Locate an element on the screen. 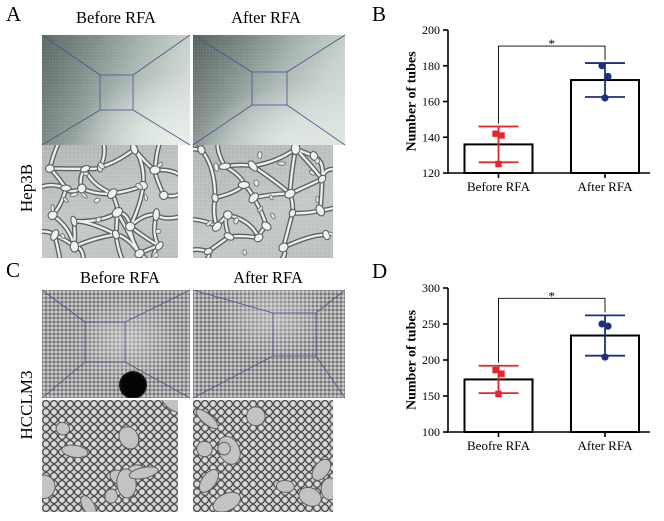 The height and width of the screenshot is (521, 664). y-tick-label: 180 is located at coordinates (431, 66).